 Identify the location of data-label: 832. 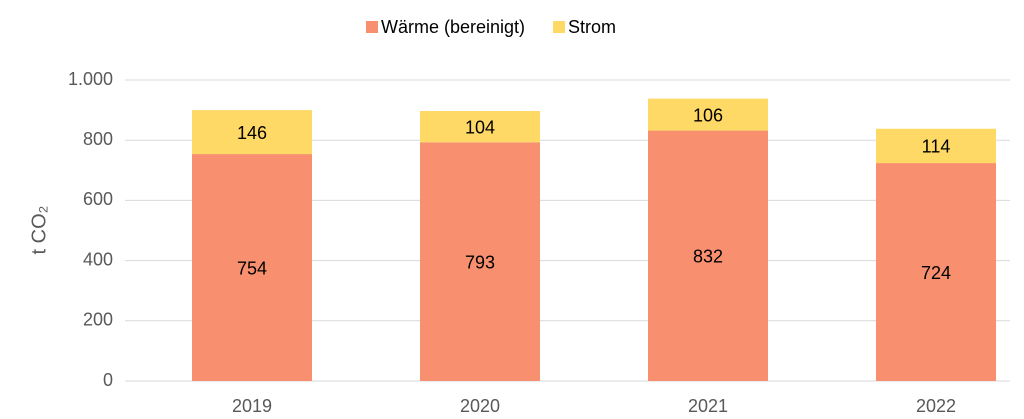
(708, 257).